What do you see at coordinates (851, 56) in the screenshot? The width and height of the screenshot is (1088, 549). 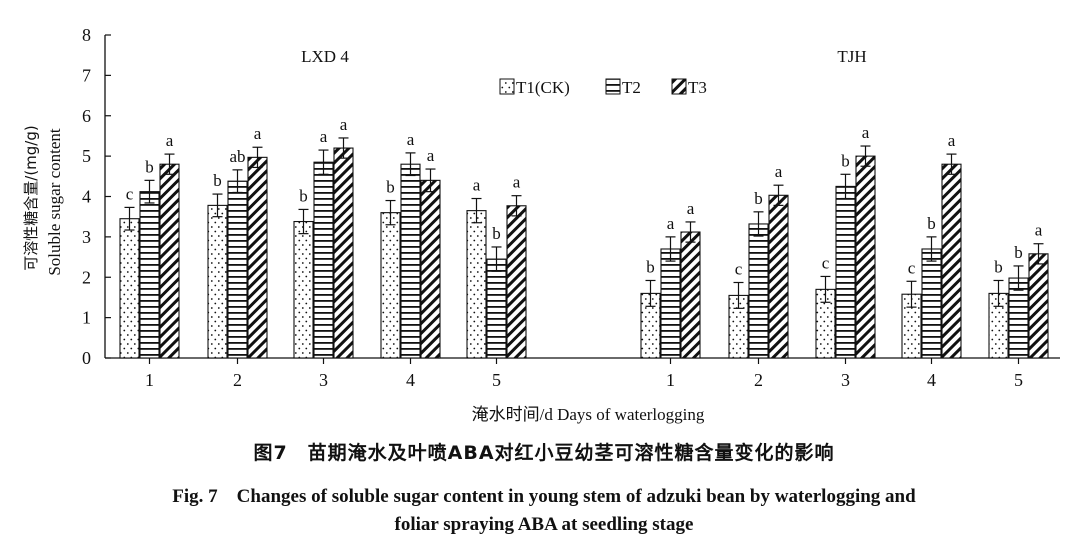 I see `group-label: TJH` at bounding box center [851, 56].